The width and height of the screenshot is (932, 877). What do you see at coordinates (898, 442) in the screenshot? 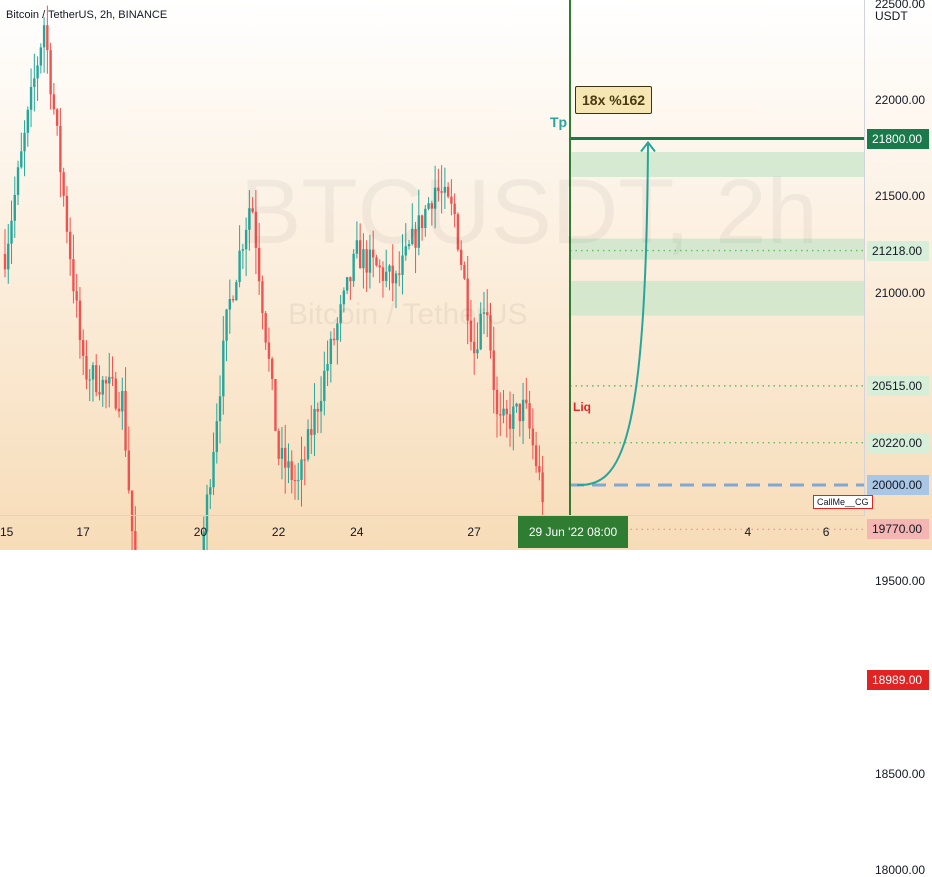
I see `price-tag-l20220: 20220.00` at bounding box center [898, 442].